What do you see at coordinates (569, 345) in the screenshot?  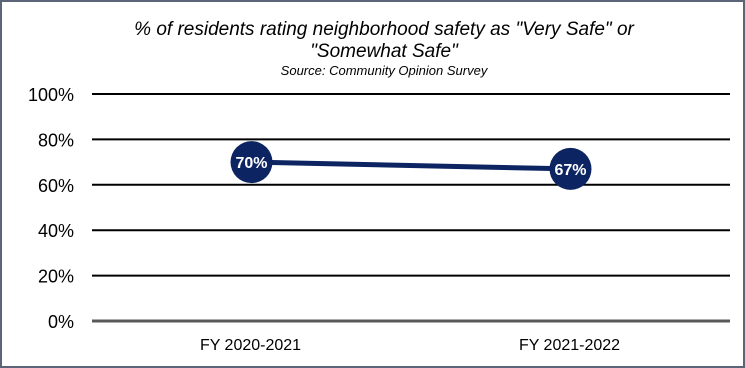 I see `x-tick-label: FY 2021-2022` at bounding box center [569, 345].